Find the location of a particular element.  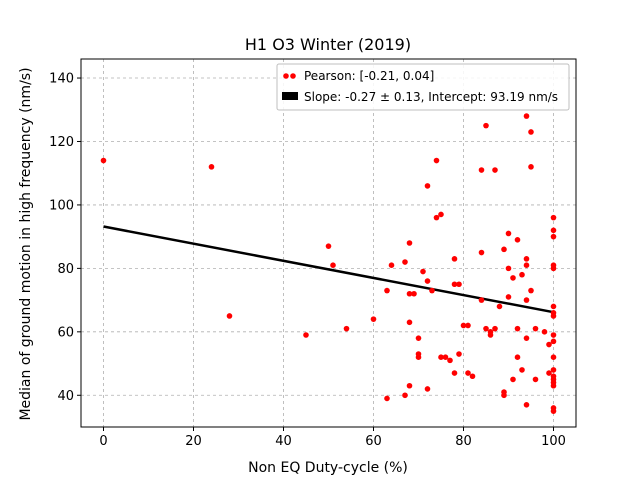

y-tick-label: 40 is located at coordinates (65, 396).